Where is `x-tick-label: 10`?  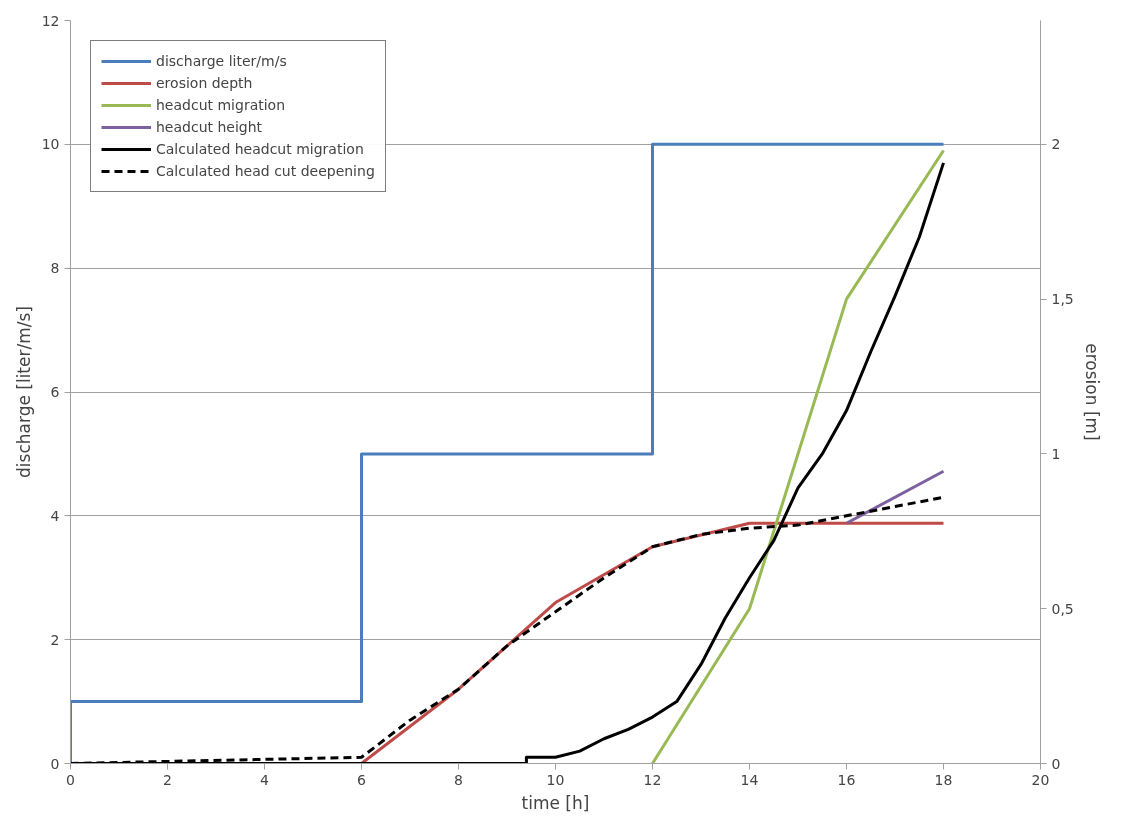
x-tick-label: 10 is located at coordinates (555, 779).